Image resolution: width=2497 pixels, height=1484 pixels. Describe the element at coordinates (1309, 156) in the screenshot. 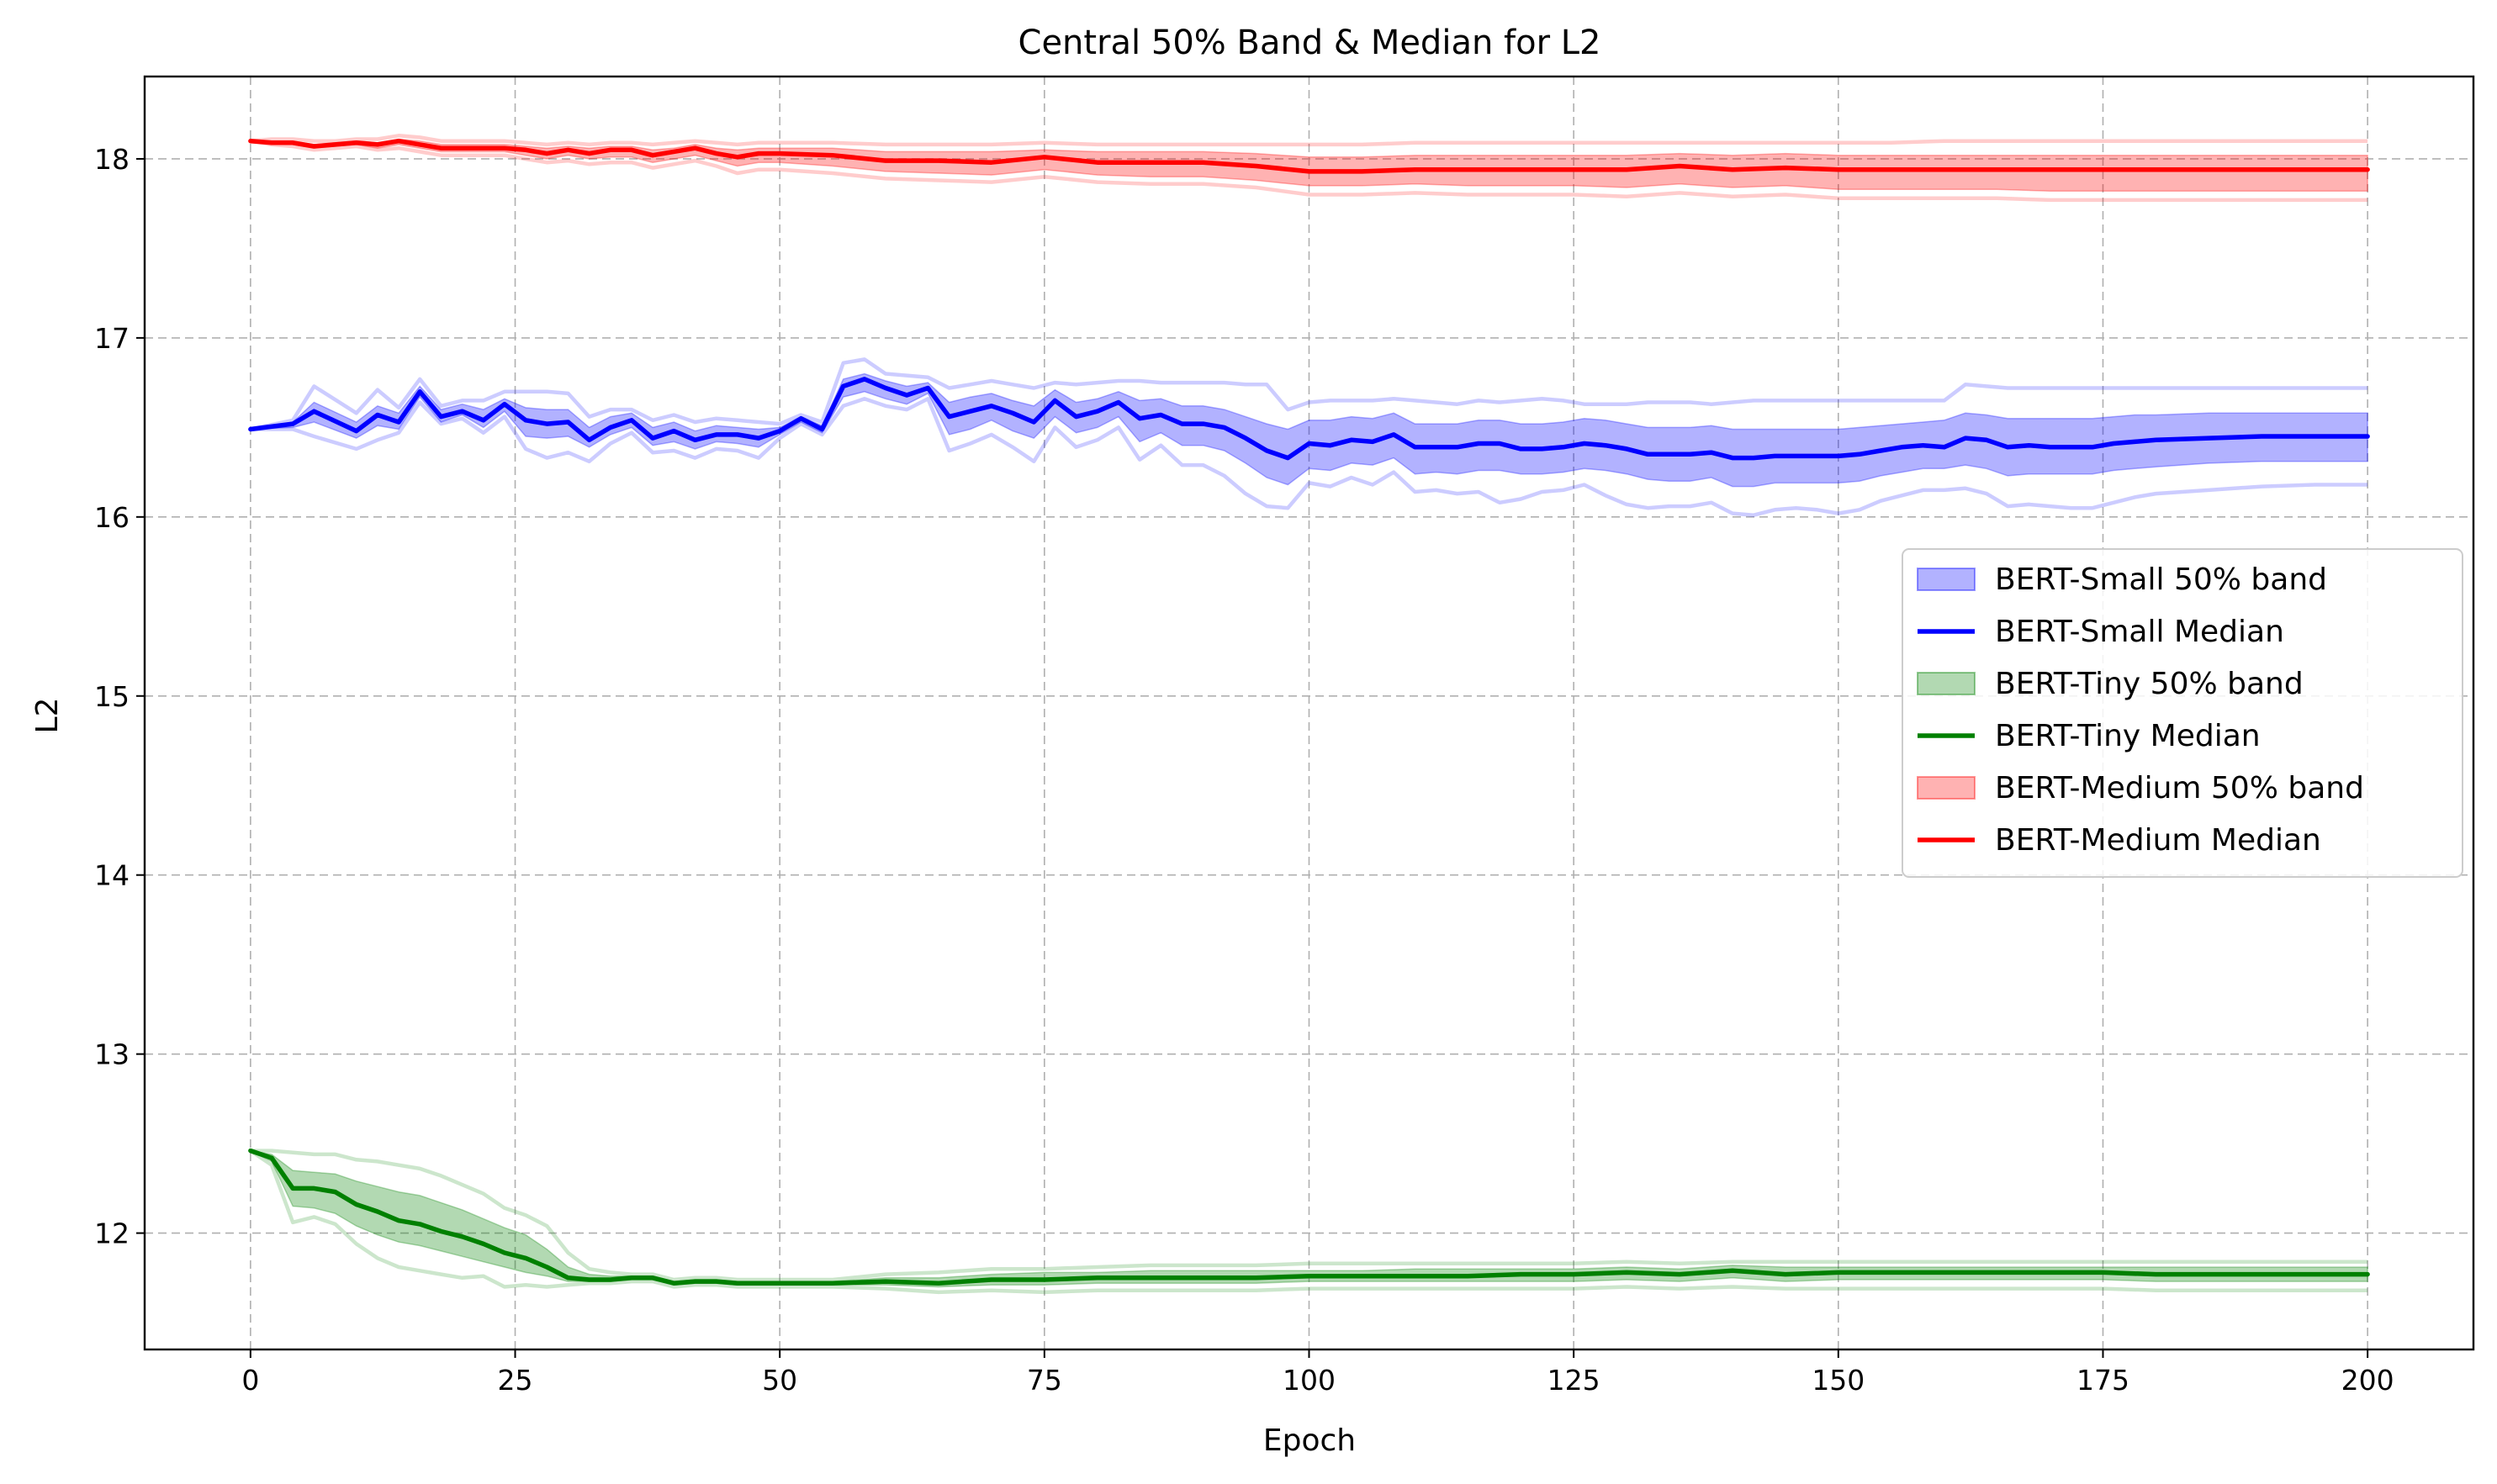

I see `bert-medium-median-line` at that location.